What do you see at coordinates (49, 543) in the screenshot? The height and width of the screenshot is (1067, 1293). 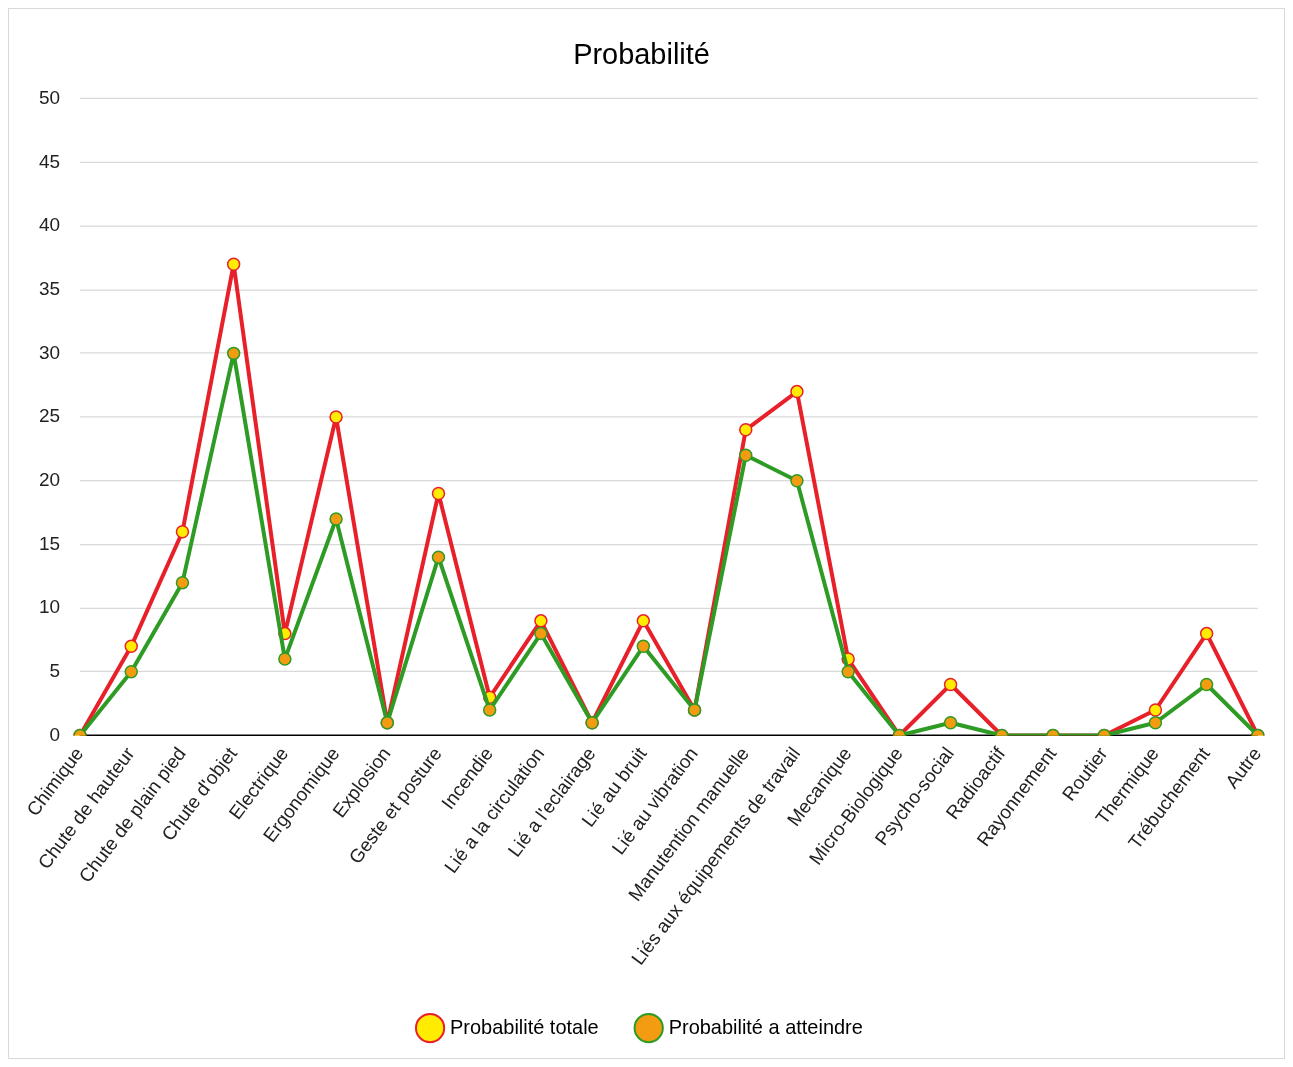 I see `y-tick-label: 15` at bounding box center [49, 543].